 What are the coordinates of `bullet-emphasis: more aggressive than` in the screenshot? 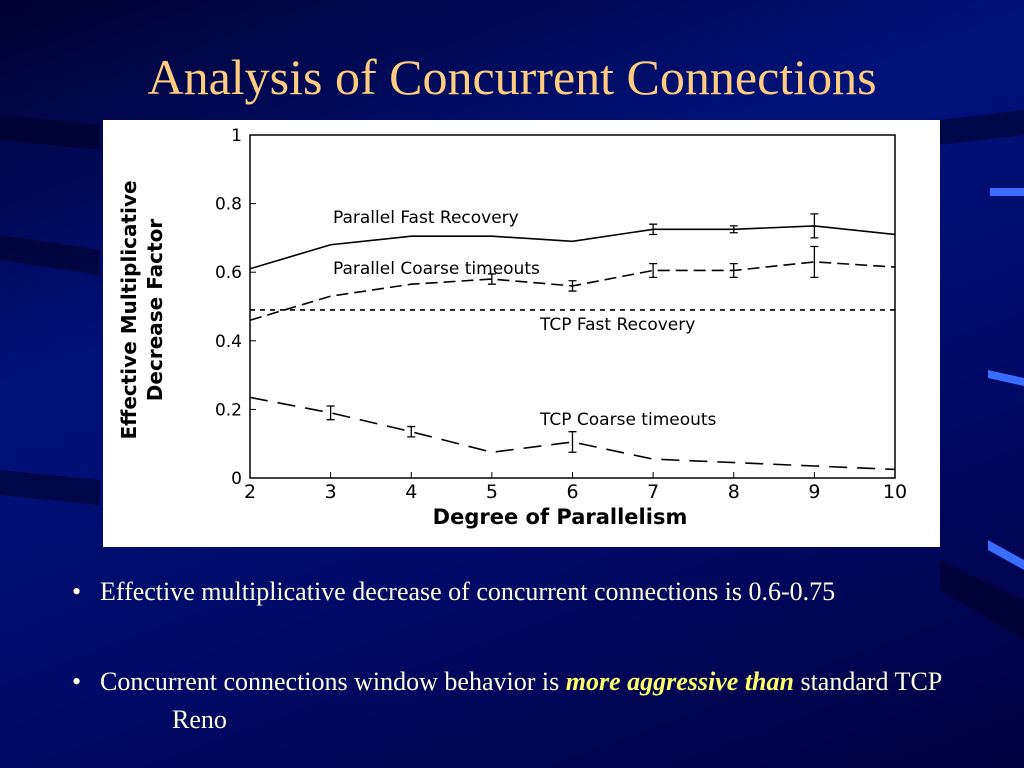 It's located at (679, 681).